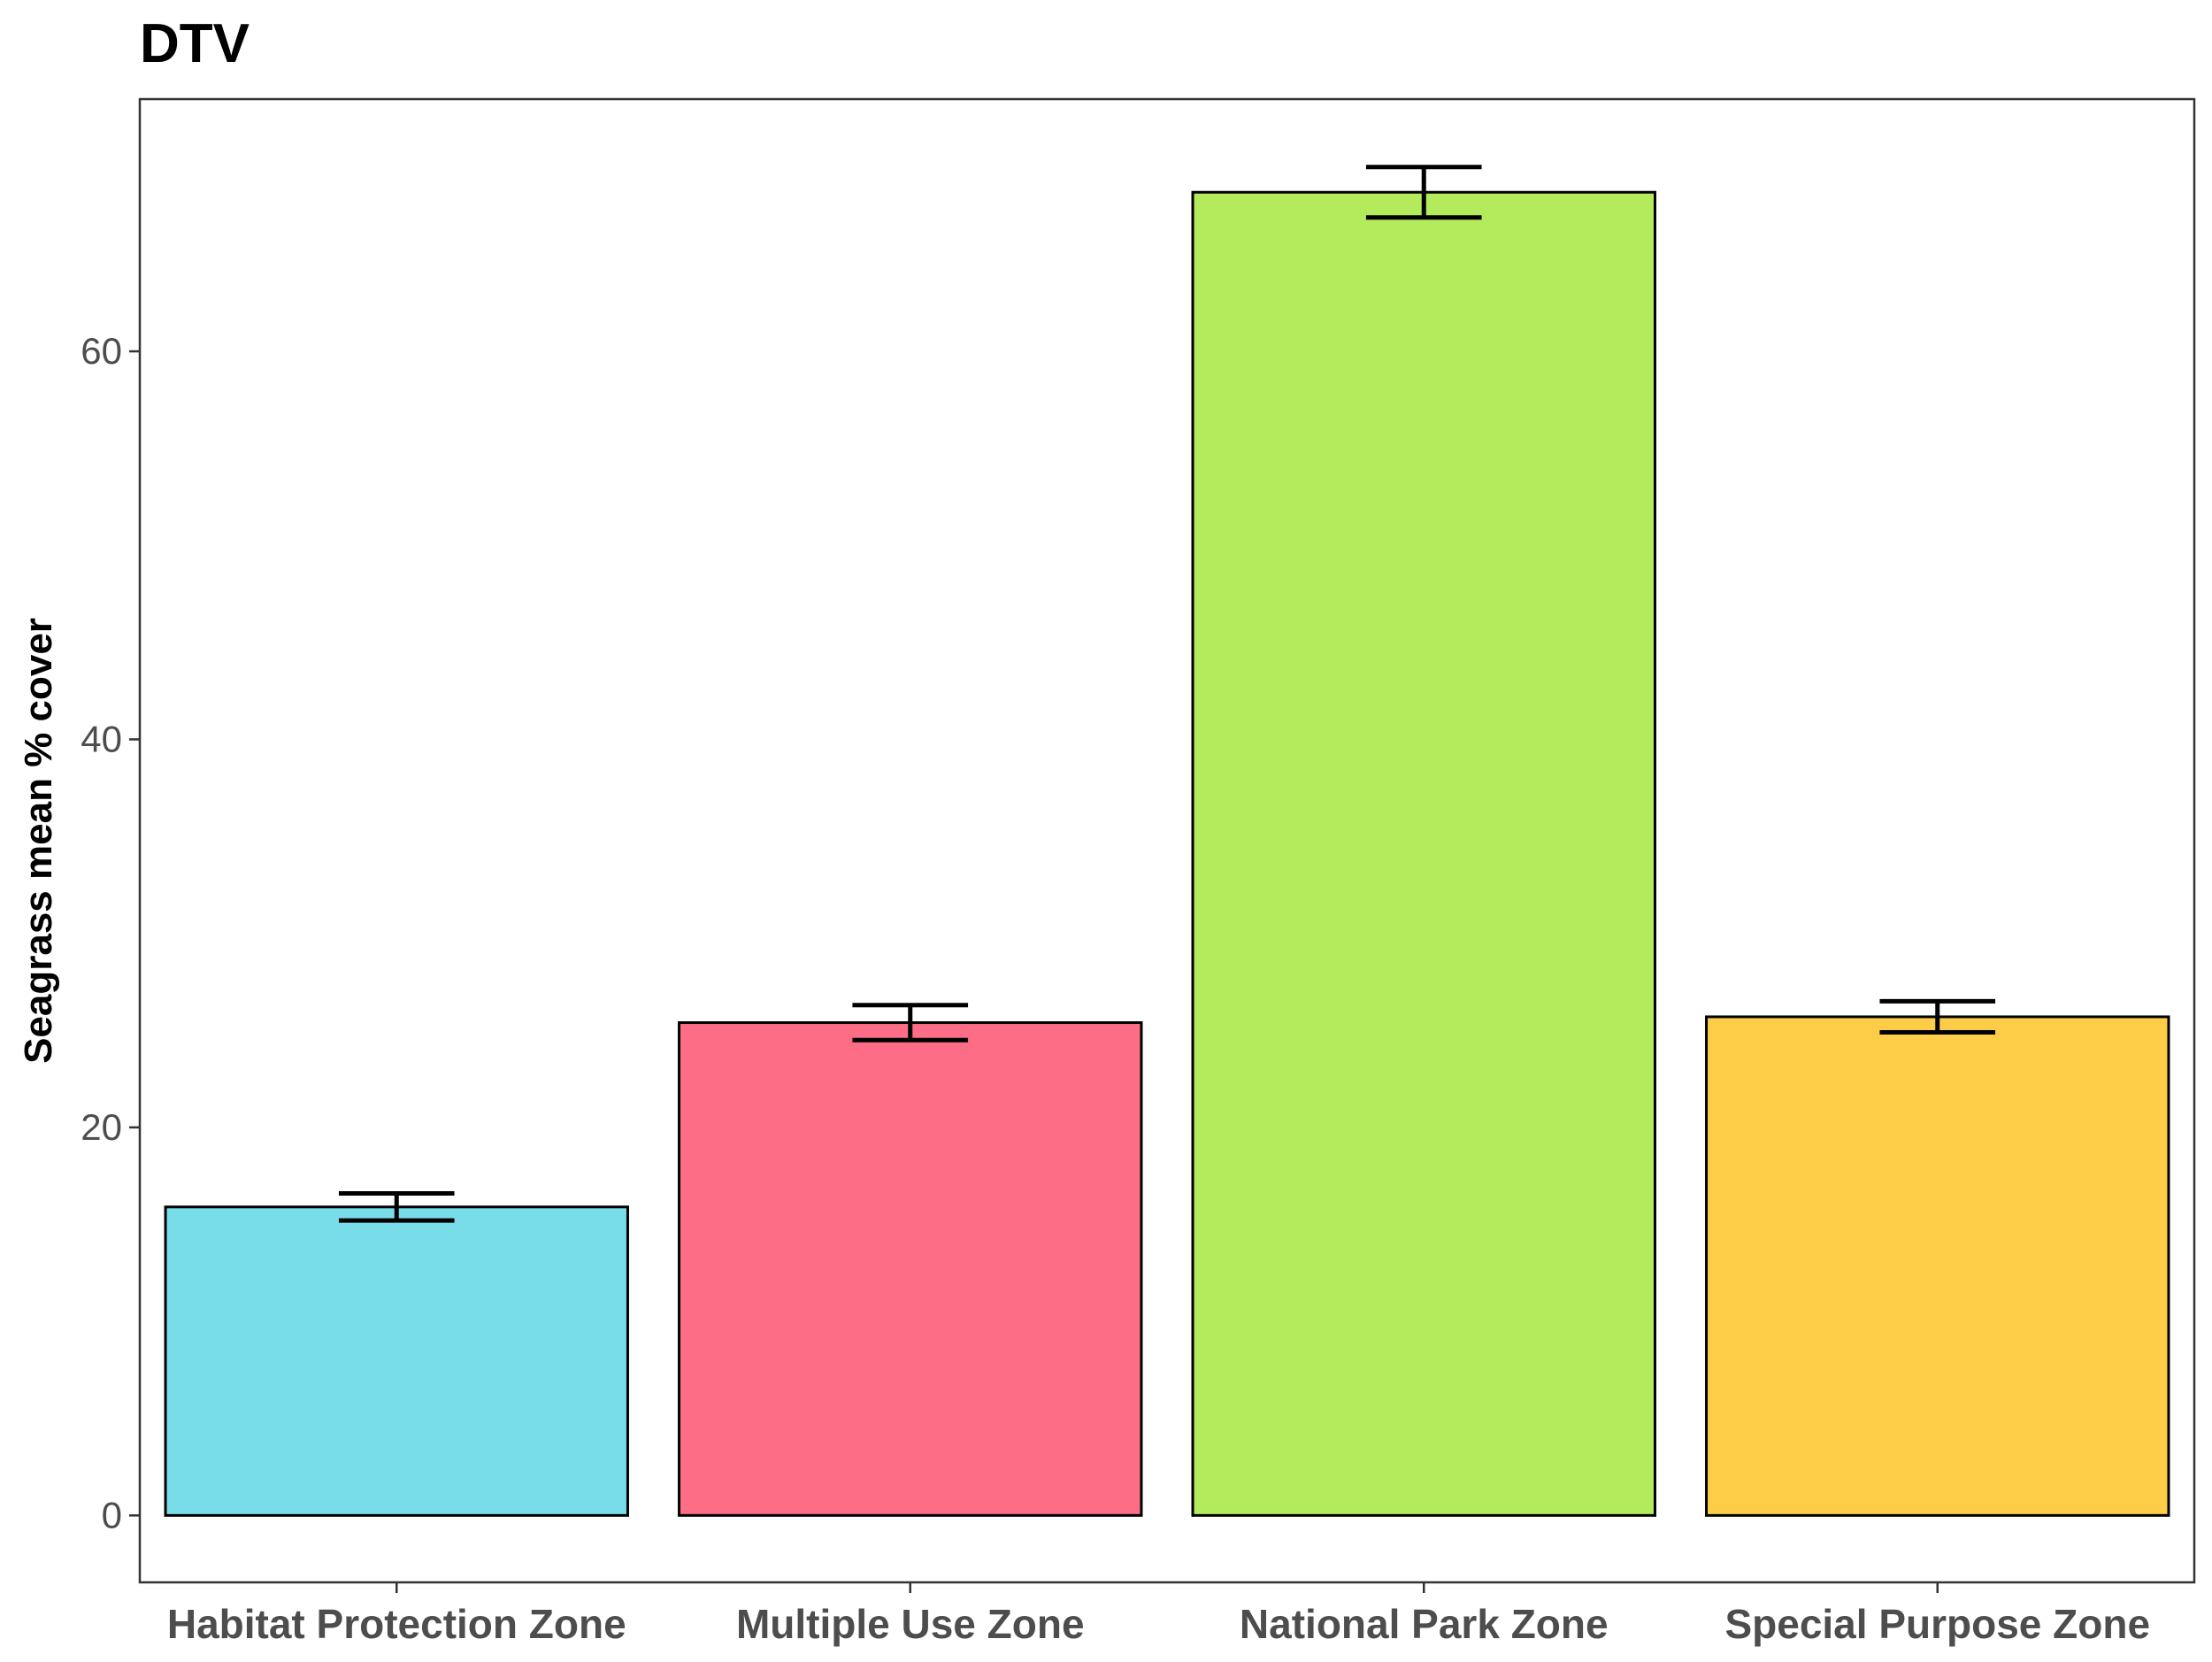 Image resolution: width=2212 pixels, height=1662 pixels. Describe the element at coordinates (102, 351) in the screenshot. I see `y-tick-label-3: 60` at that location.